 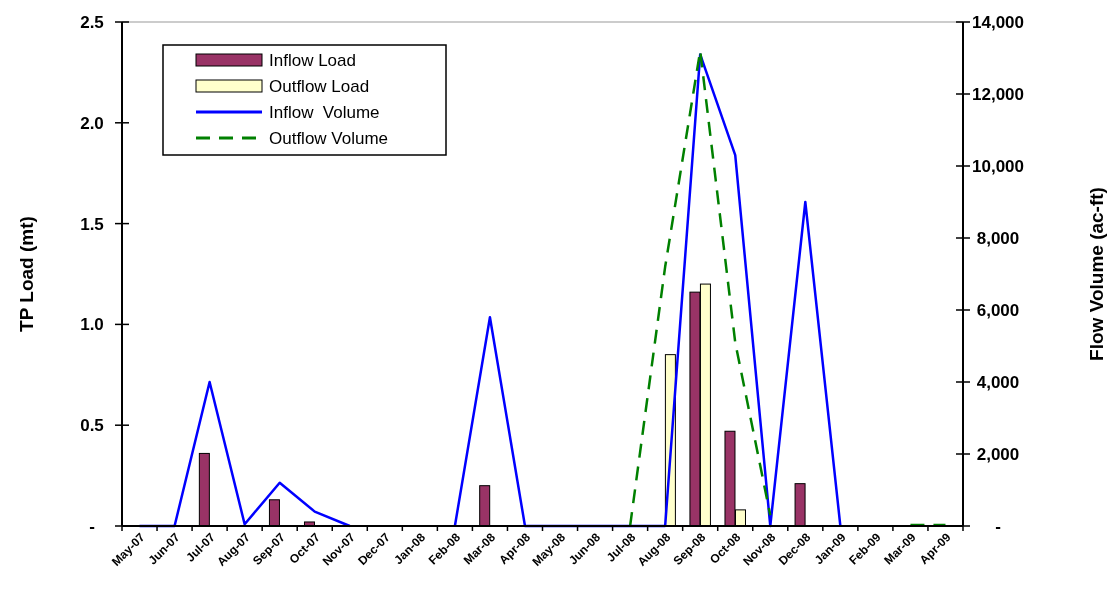 I want to click on y-tick-label: 1.5, so click(x=92, y=224).